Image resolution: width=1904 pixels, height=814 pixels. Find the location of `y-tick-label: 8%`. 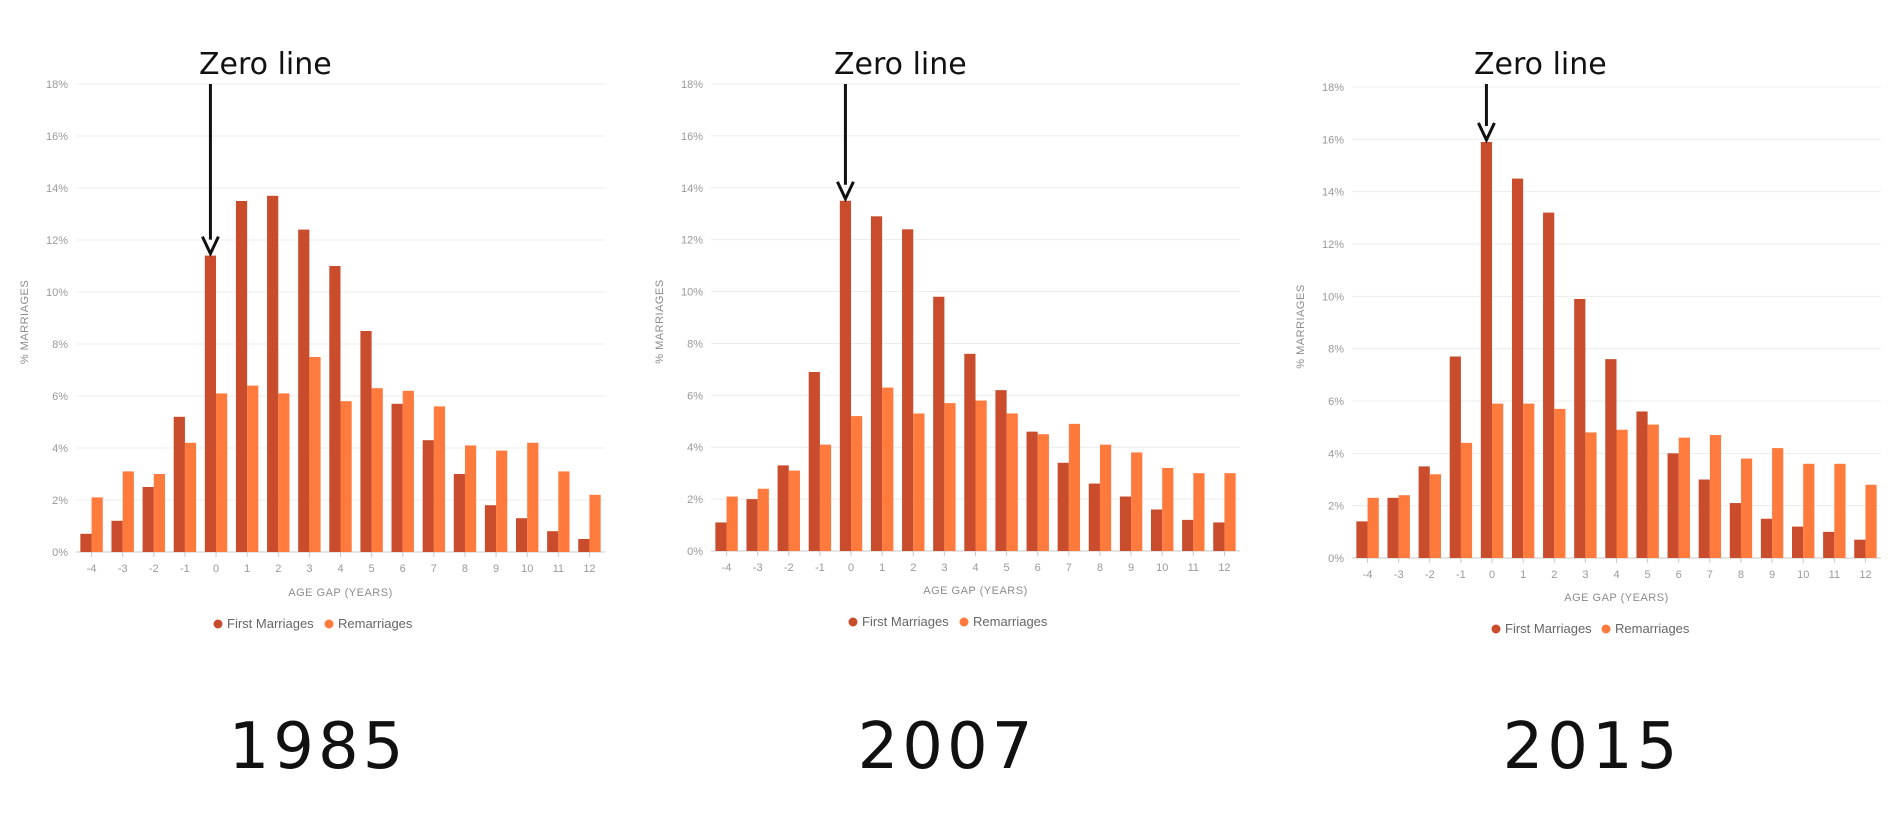

y-tick-label: 8% is located at coordinates (1336, 350).